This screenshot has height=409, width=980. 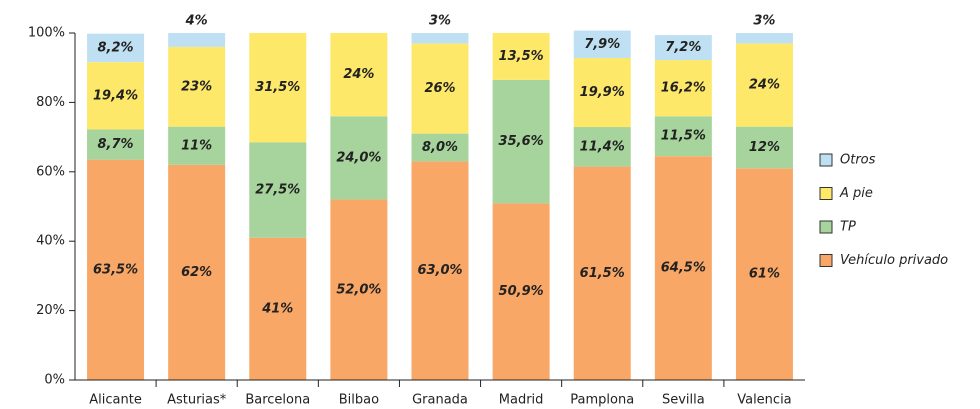 I want to click on value-label: 31,5%, so click(x=277, y=87).